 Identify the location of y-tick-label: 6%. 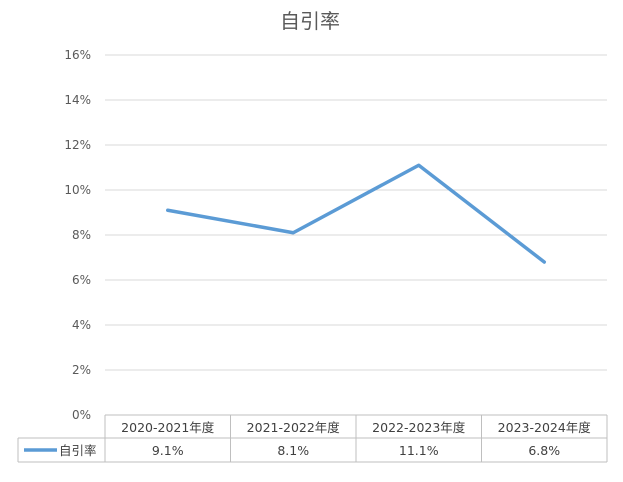
(81, 280).